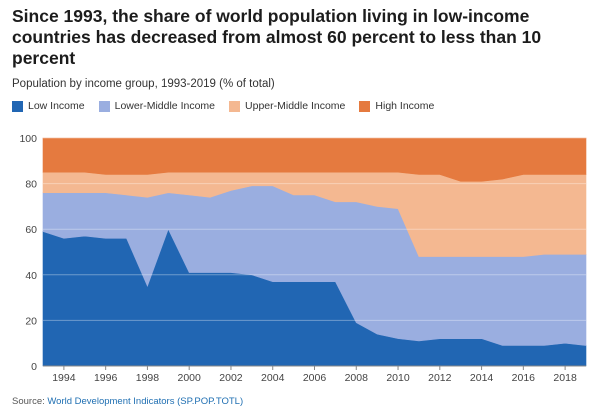  I want to click on x-tick-label: 2018, so click(565, 378).